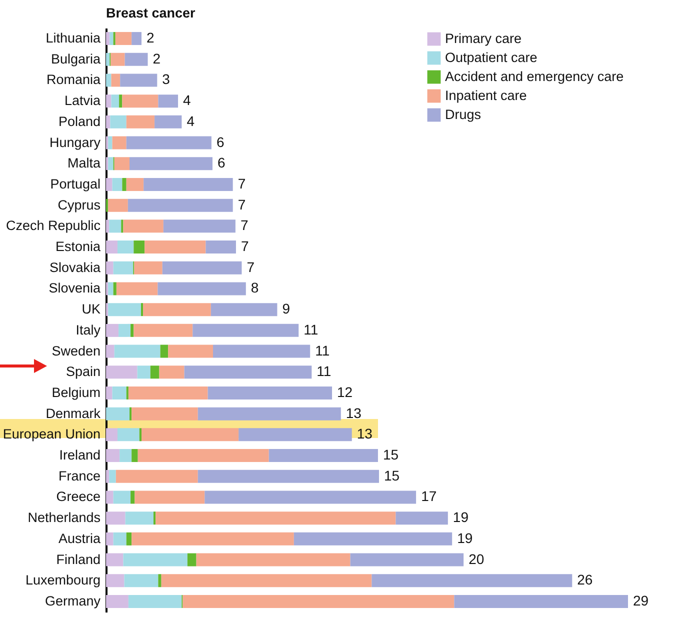  Describe the element at coordinates (166, 79) in the screenshot. I see `annotation: 3` at that location.